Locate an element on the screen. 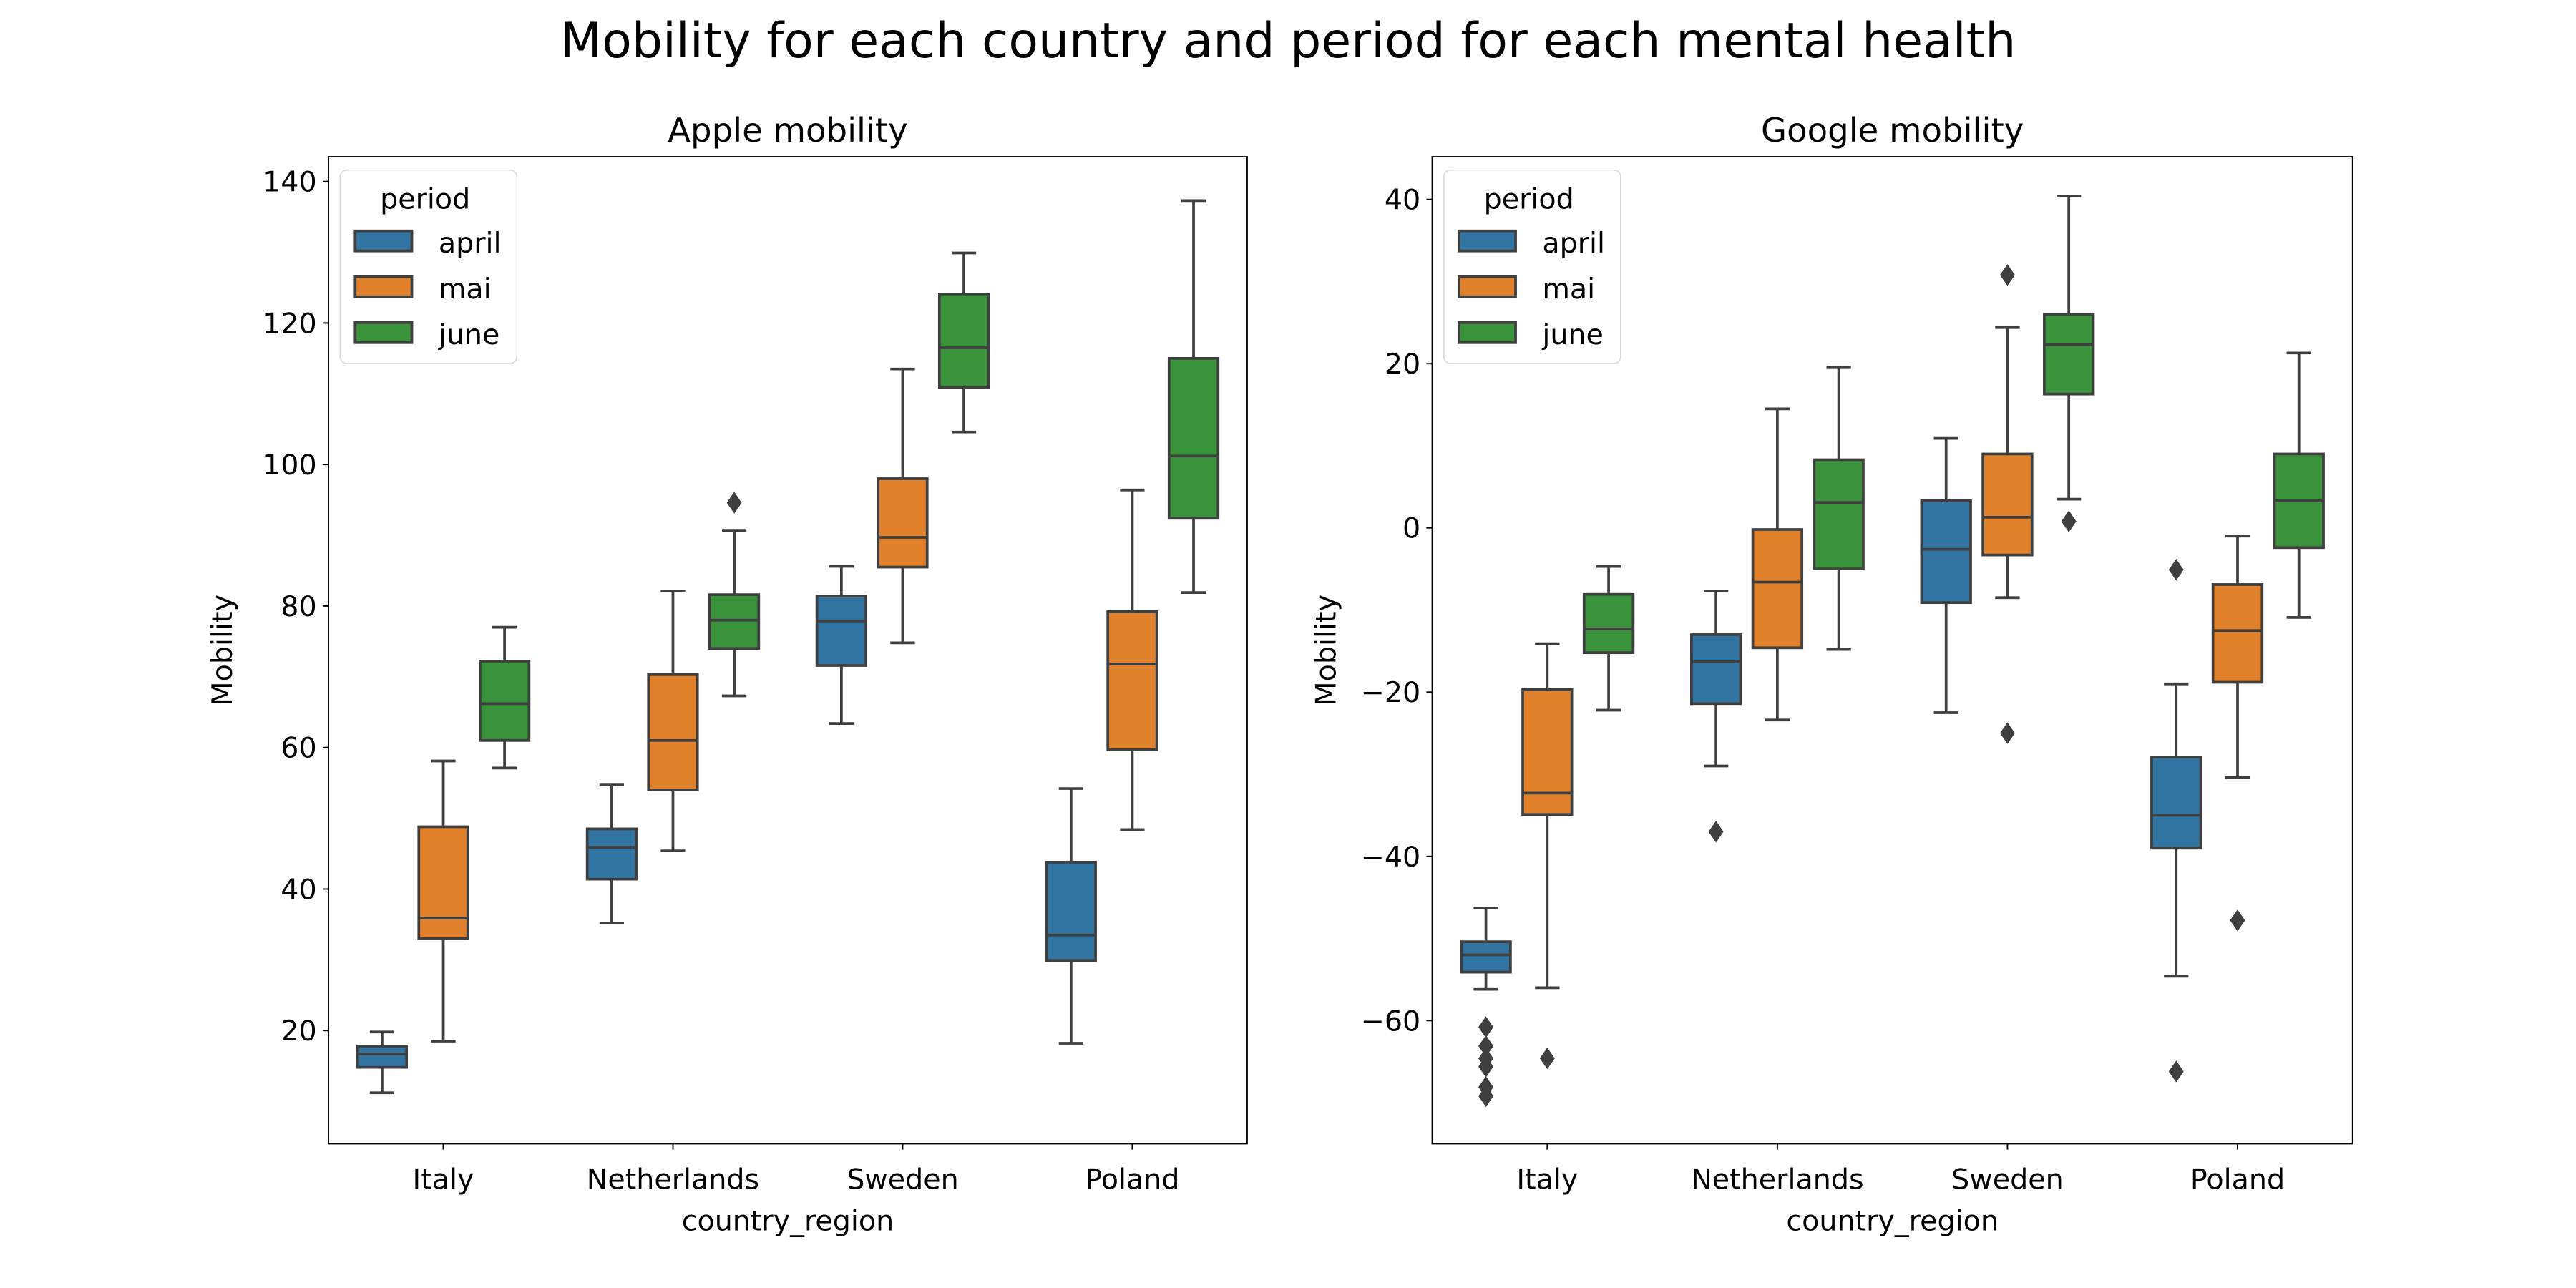  box-mai-sweden is located at coordinates (2007, 504).